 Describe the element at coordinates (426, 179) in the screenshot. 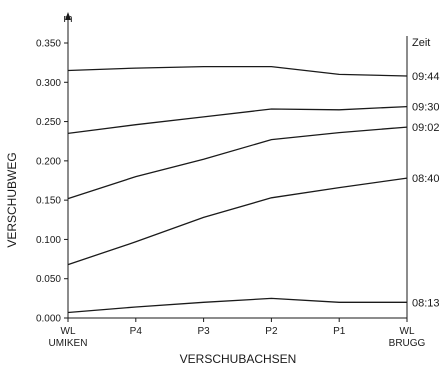

I see `series-label: 08:40` at that location.